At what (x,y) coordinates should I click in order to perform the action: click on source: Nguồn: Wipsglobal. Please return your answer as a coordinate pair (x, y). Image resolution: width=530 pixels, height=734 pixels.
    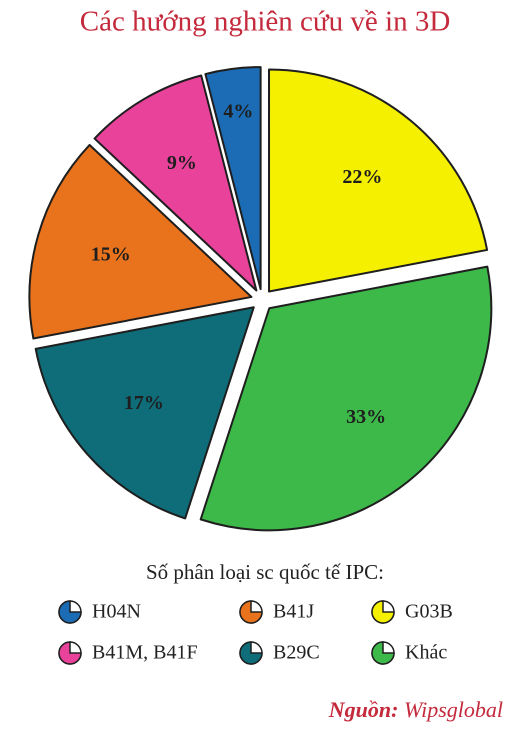
    Looking at the image, I should click on (415, 709).